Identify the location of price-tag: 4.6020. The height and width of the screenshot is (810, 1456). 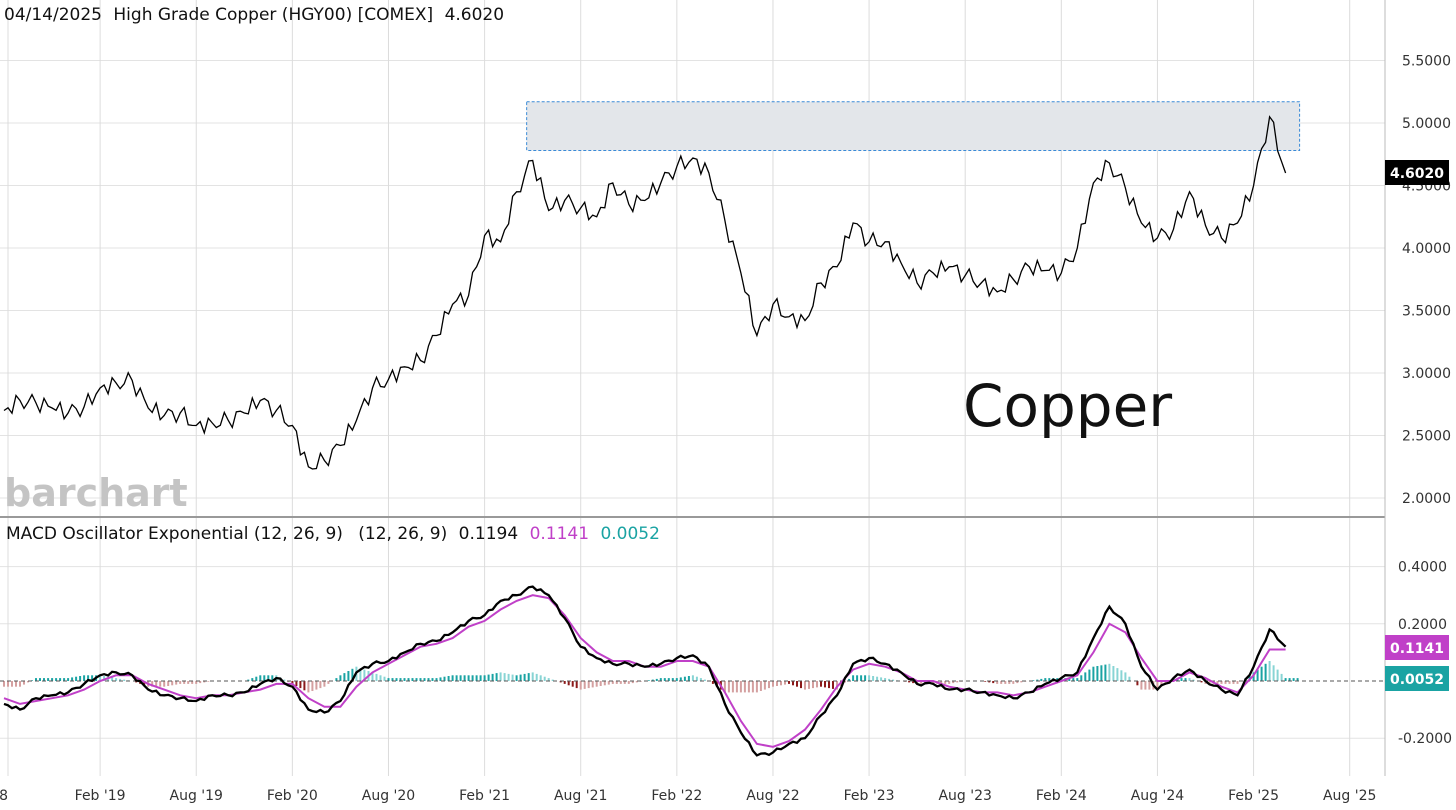
(1417, 172).